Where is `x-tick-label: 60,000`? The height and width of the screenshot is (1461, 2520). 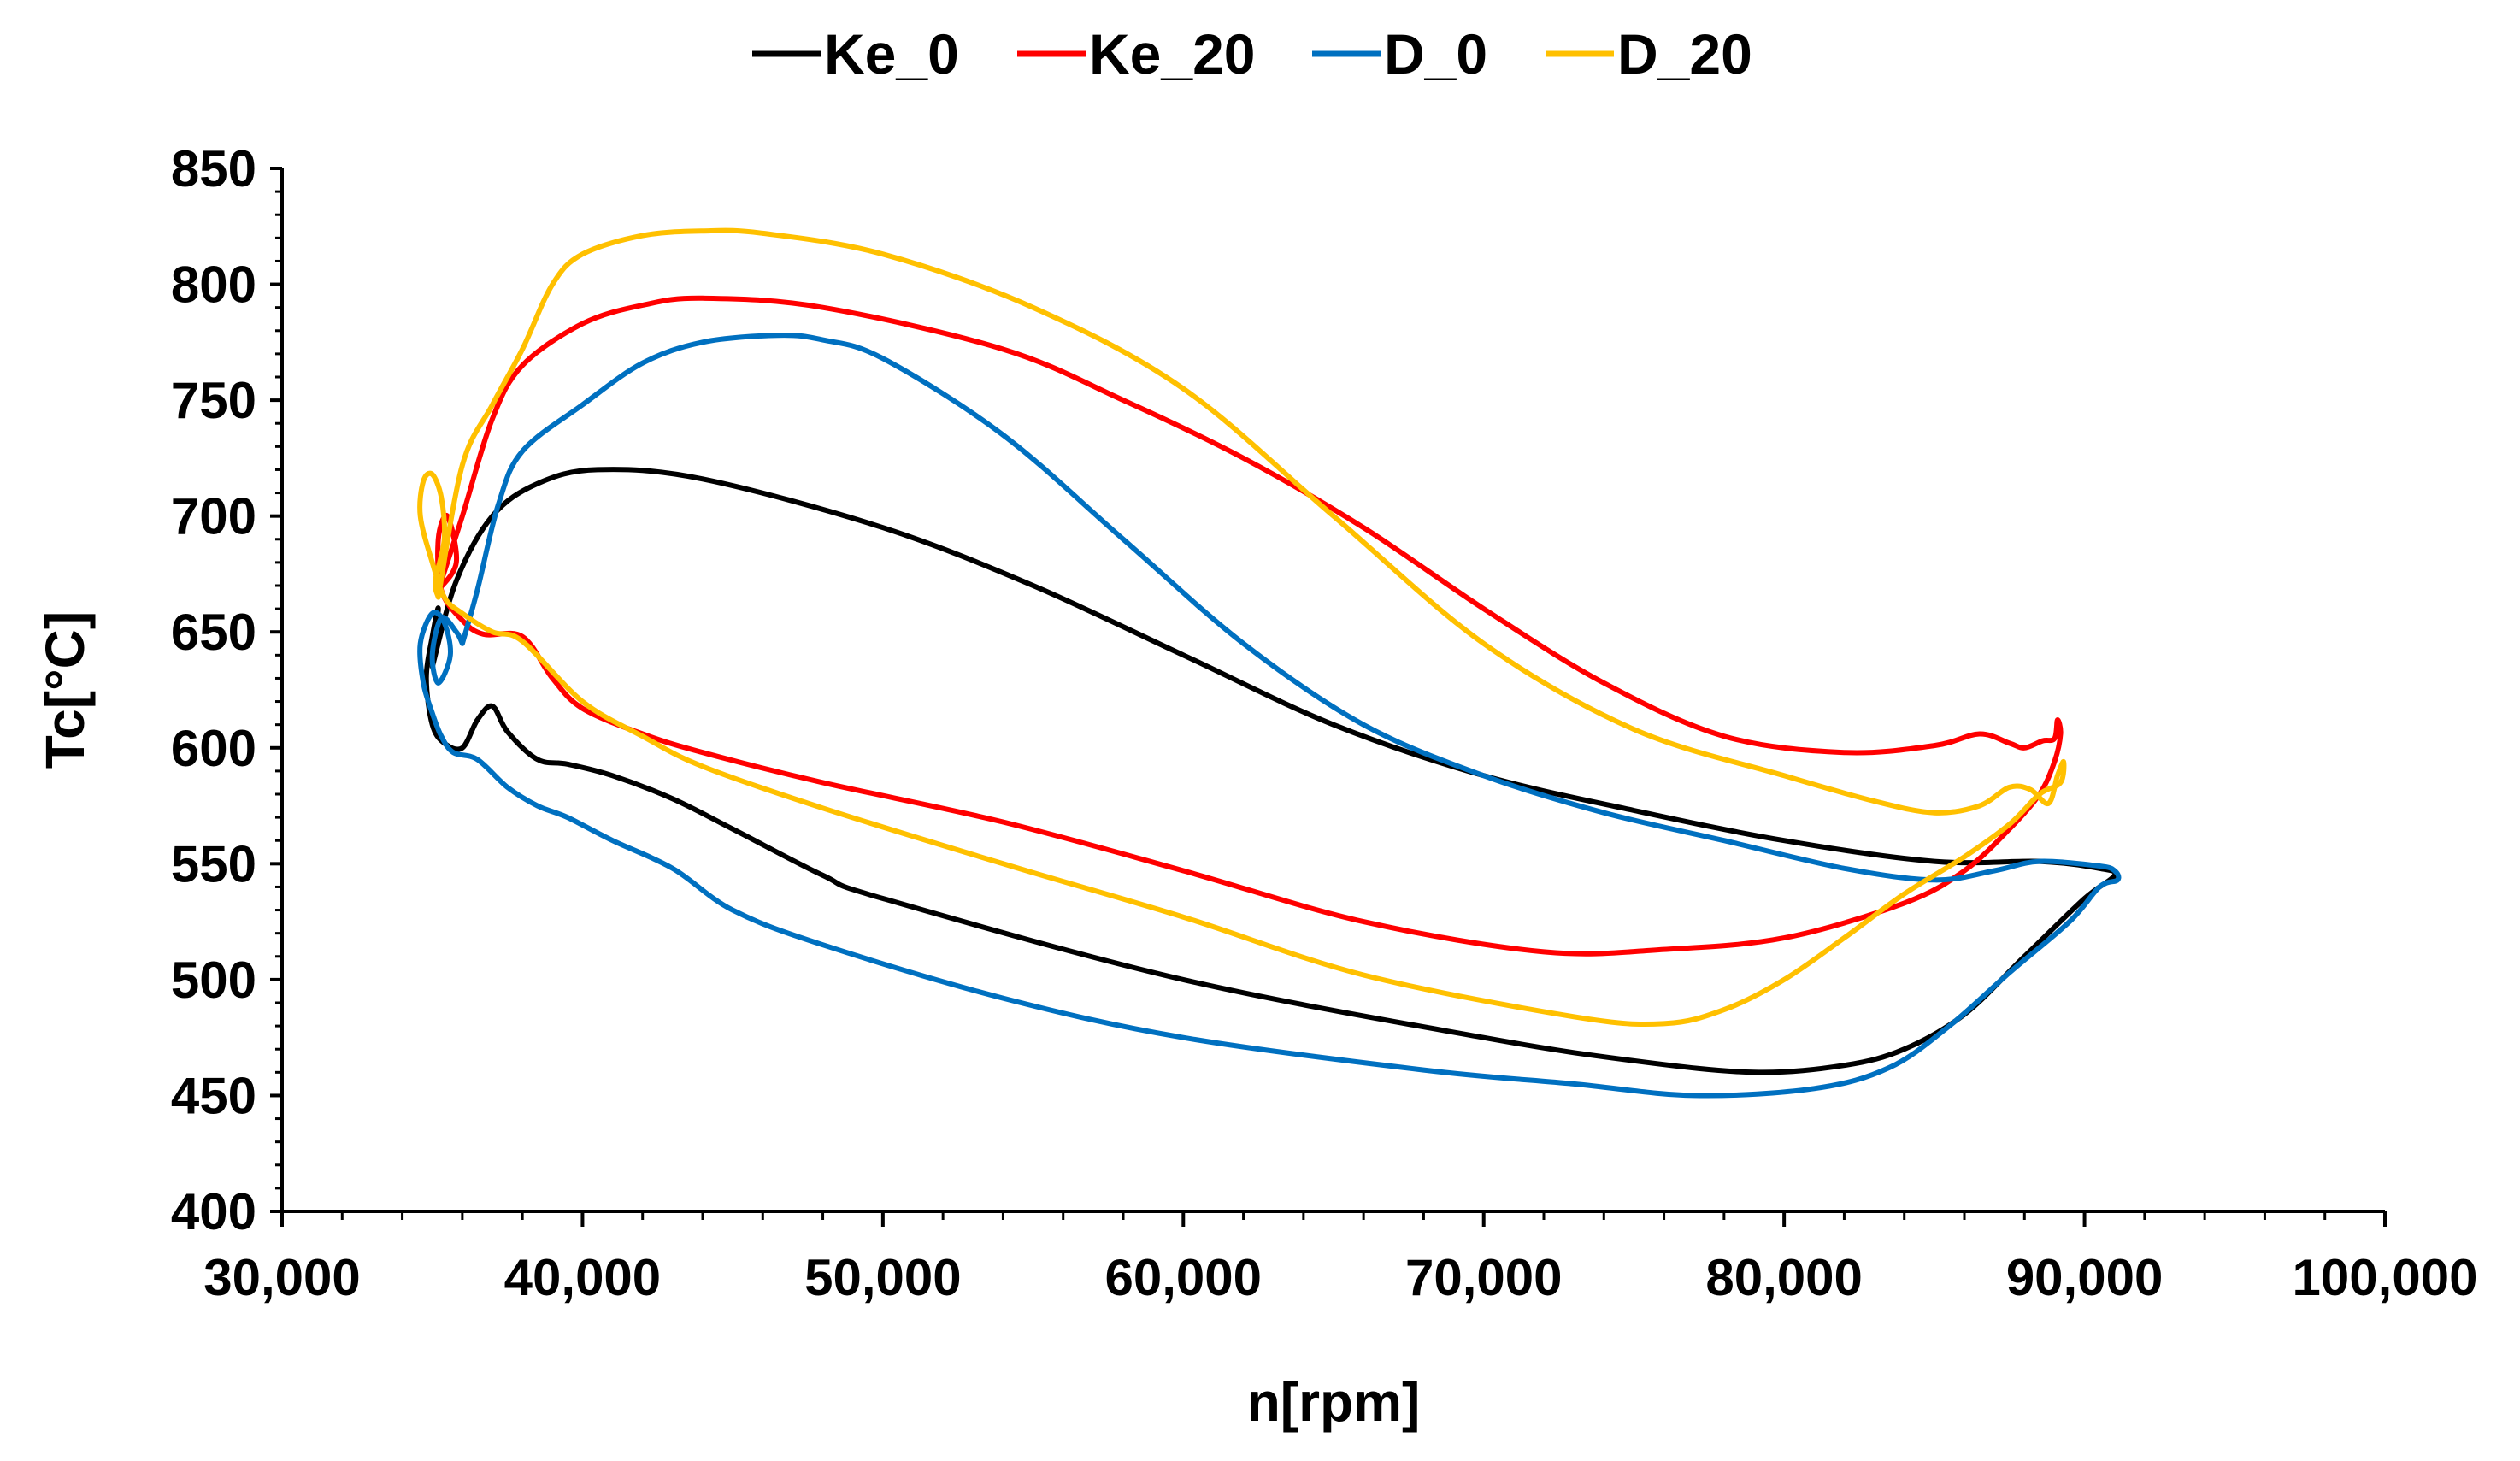
x-tick-label: 60,000 is located at coordinates (1184, 1277).